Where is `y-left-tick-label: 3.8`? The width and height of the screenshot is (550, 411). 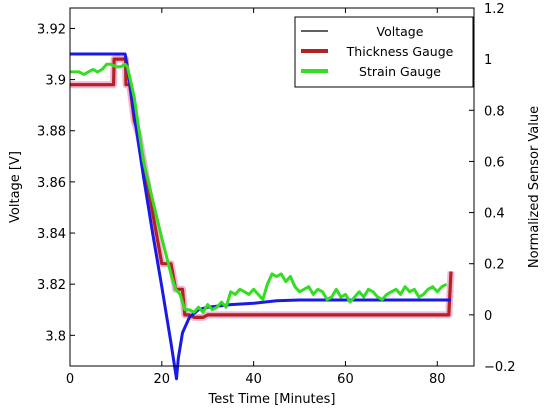 y-left-tick-label: 3.8 is located at coordinates (55, 336).